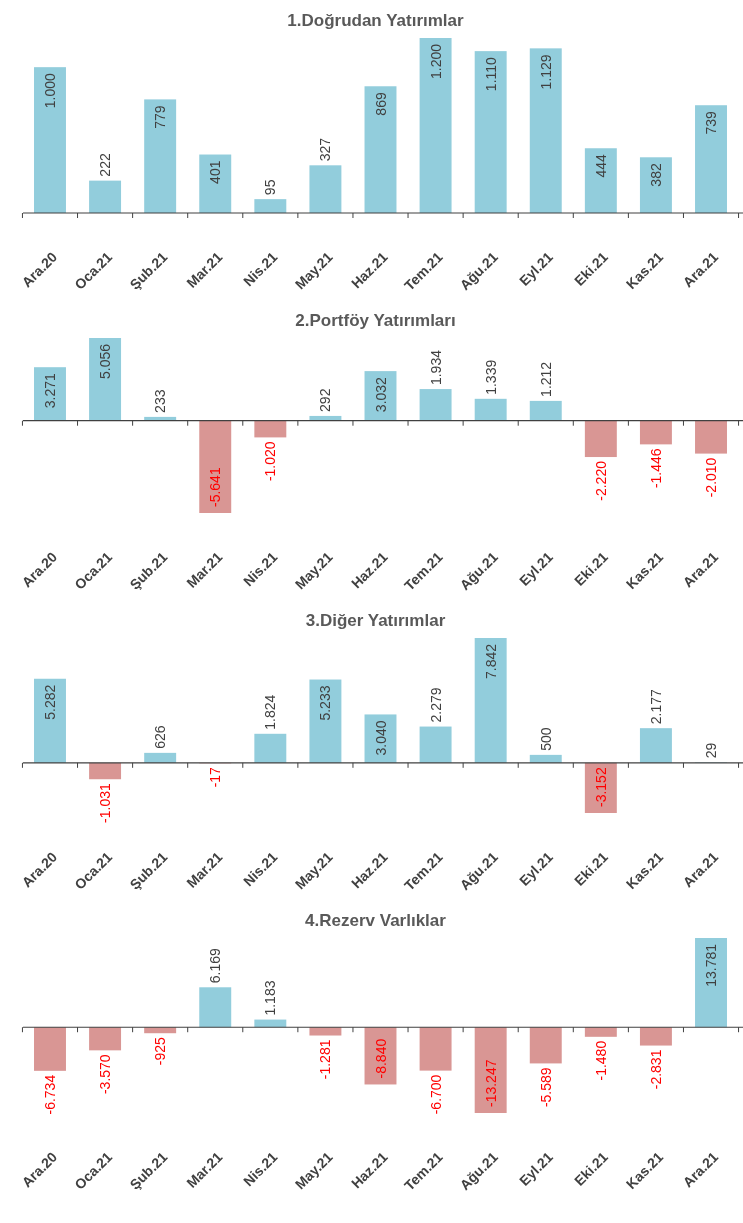  What do you see at coordinates (160, 401) in the screenshot?
I see `data-label: 233` at bounding box center [160, 401].